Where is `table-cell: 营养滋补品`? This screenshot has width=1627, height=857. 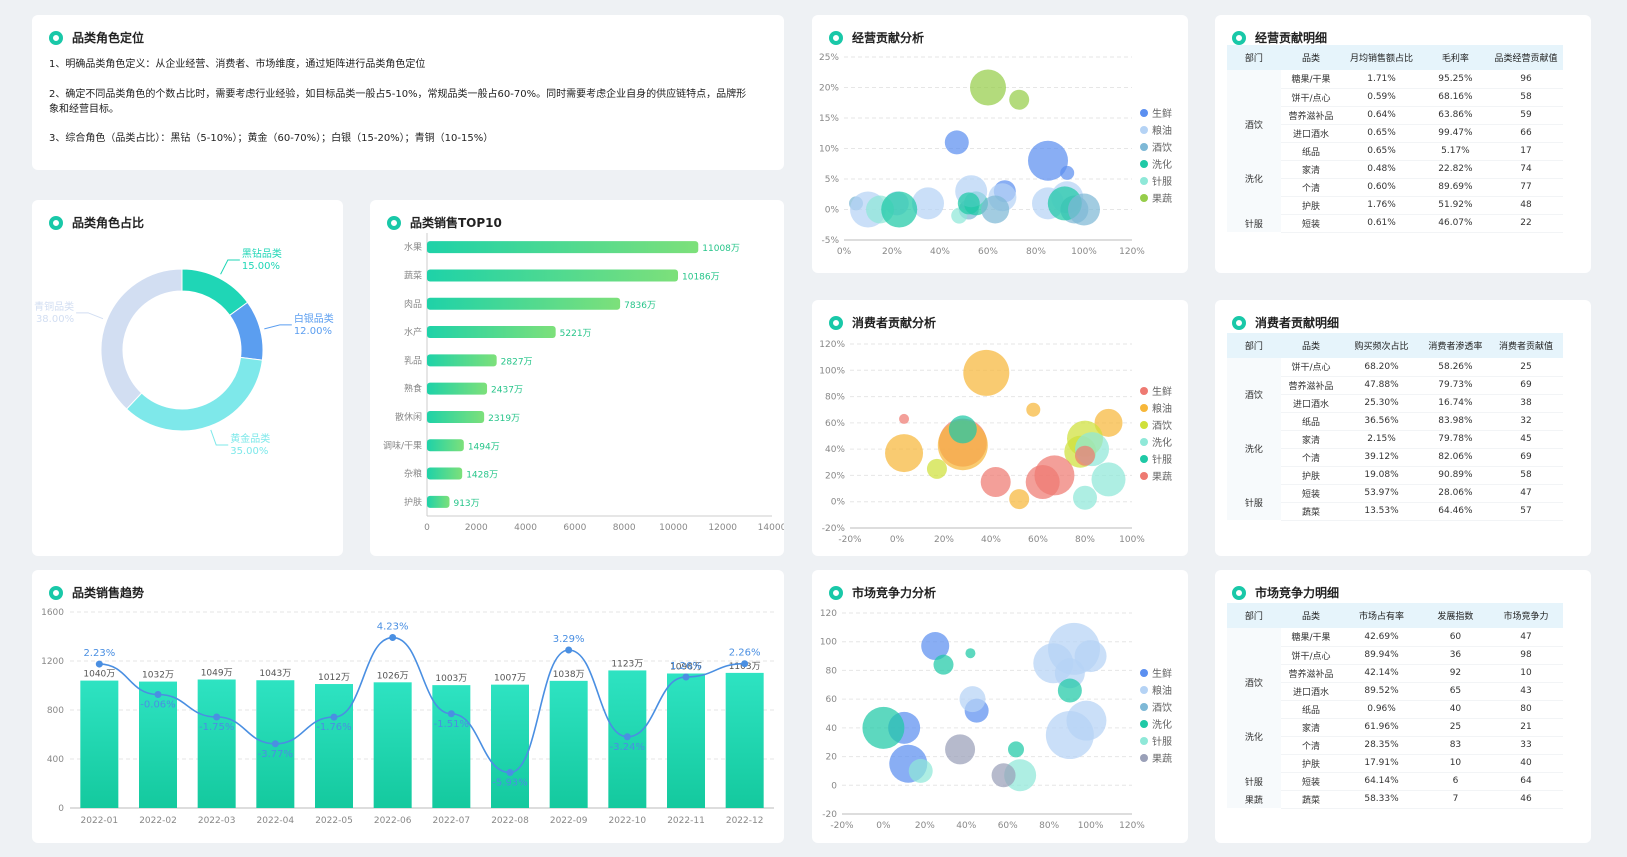 table-cell: 营养滋补品 is located at coordinates (1311, 385).